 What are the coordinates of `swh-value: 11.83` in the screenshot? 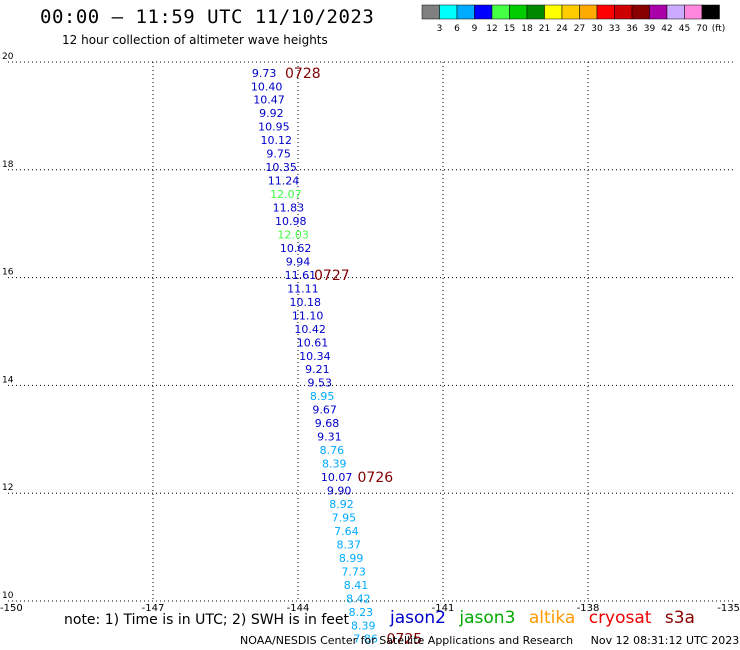 It's located at (289, 208).